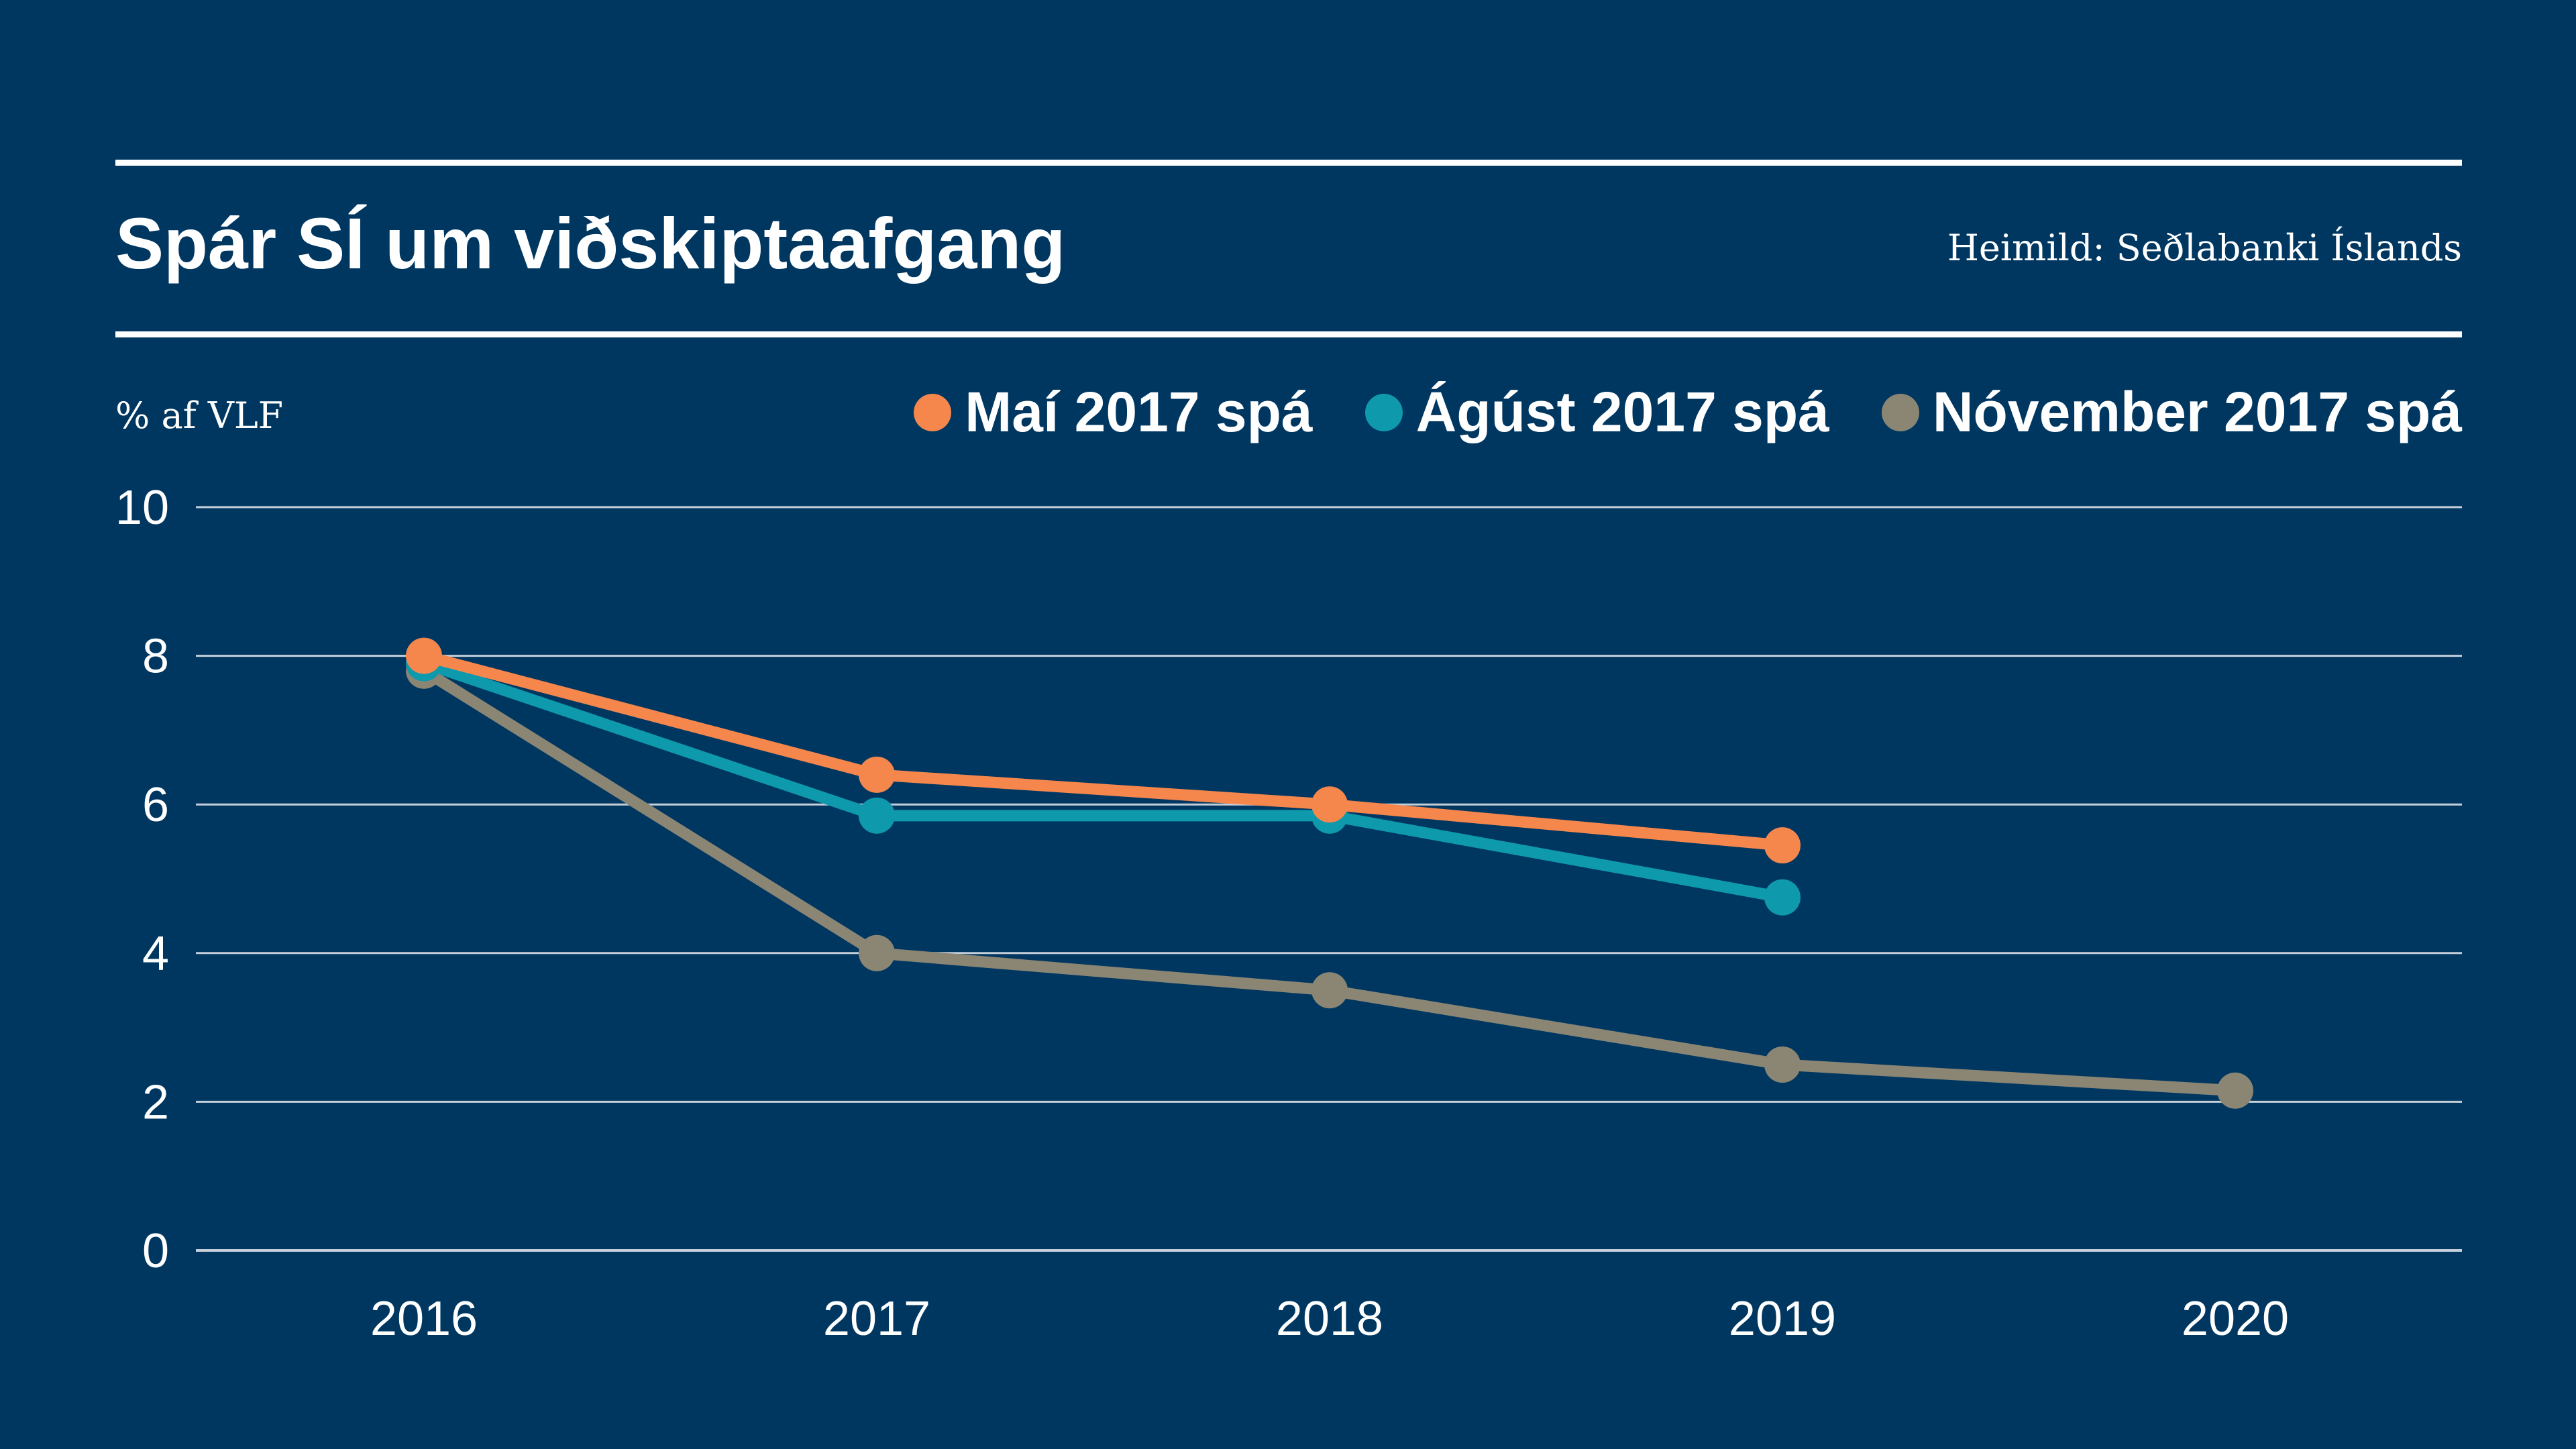 The width and height of the screenshot is (2576, 1449). I want to click on legend-label-mai: Maí 2017 spá, so click(1139, 411).